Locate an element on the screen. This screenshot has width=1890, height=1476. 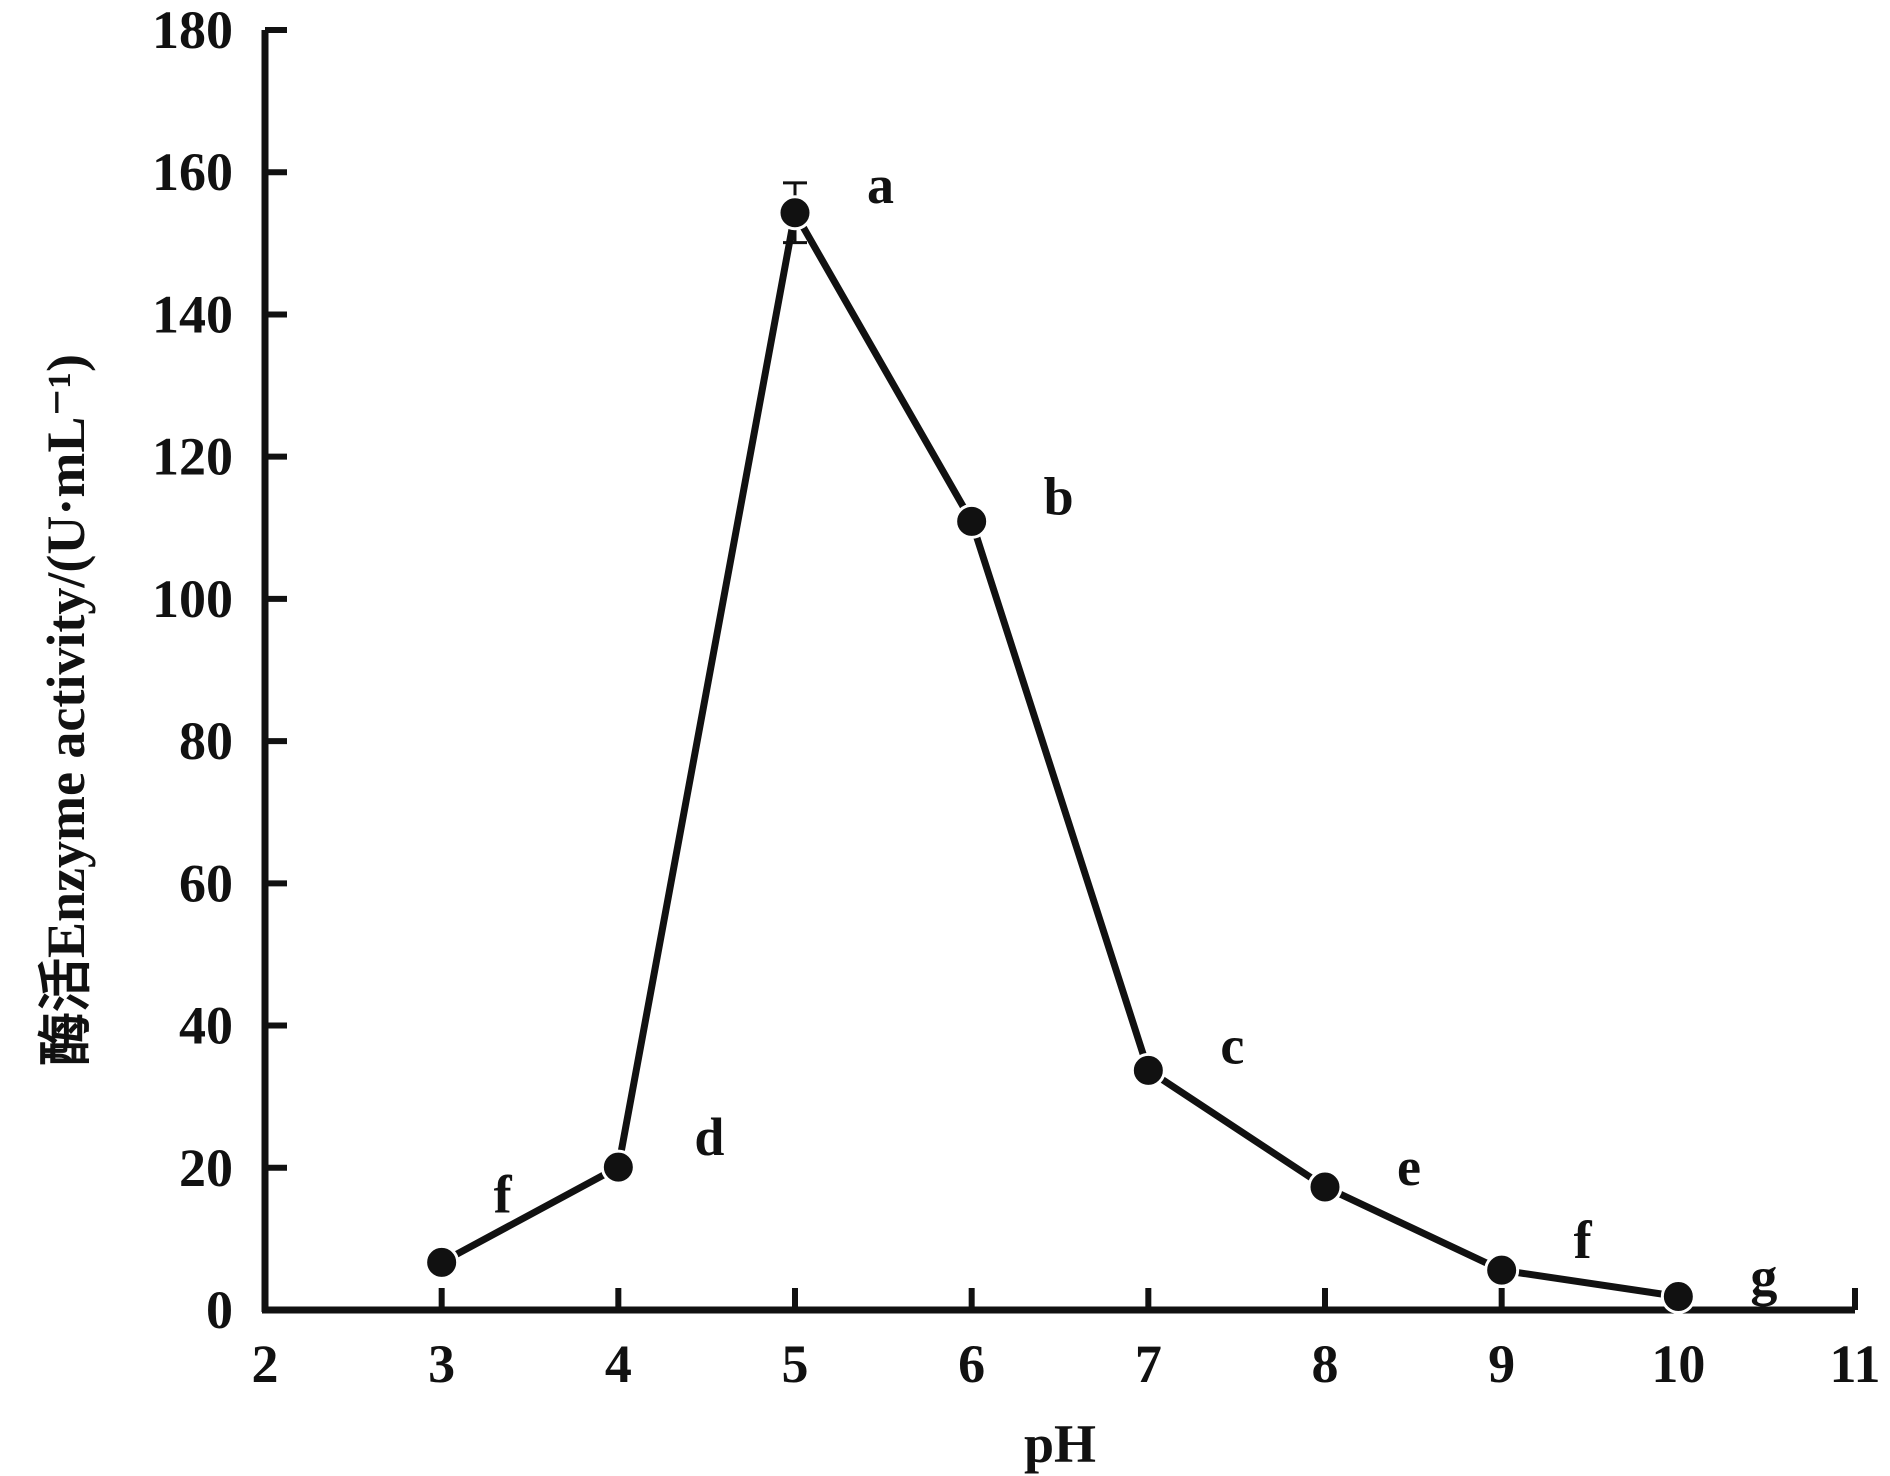
x-tick-label: 4 is located at coordinates (618, 1364).